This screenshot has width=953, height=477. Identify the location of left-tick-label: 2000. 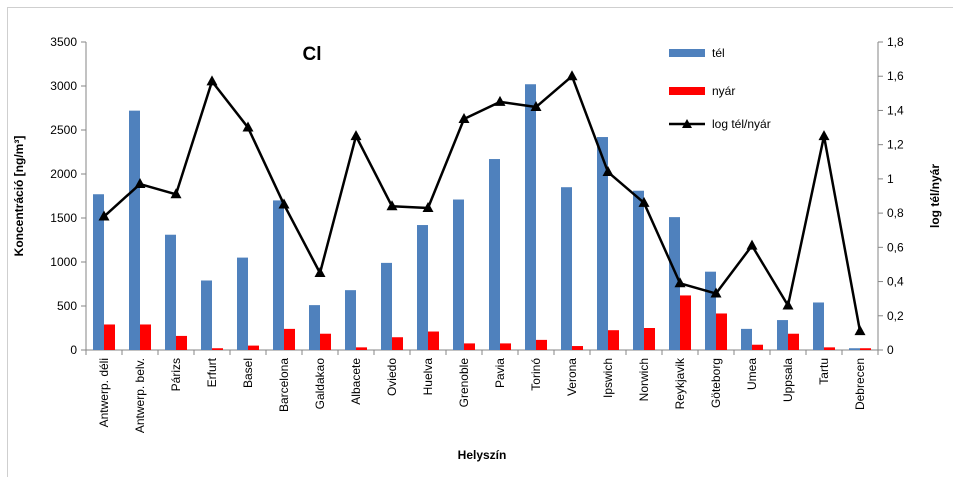
(63, 174).